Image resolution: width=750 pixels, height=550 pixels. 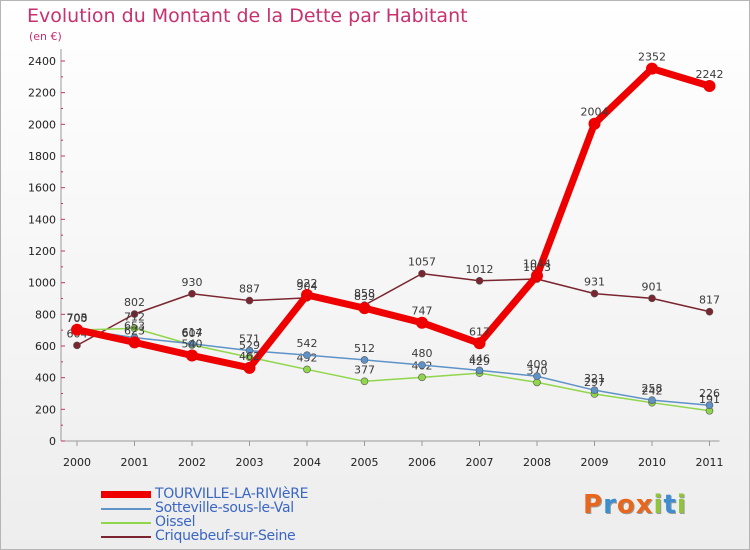 What do you see at coordinates (192, 462) in the screenshot?
I see `x-tick-label: 2002` at bounding box center [192, 462].